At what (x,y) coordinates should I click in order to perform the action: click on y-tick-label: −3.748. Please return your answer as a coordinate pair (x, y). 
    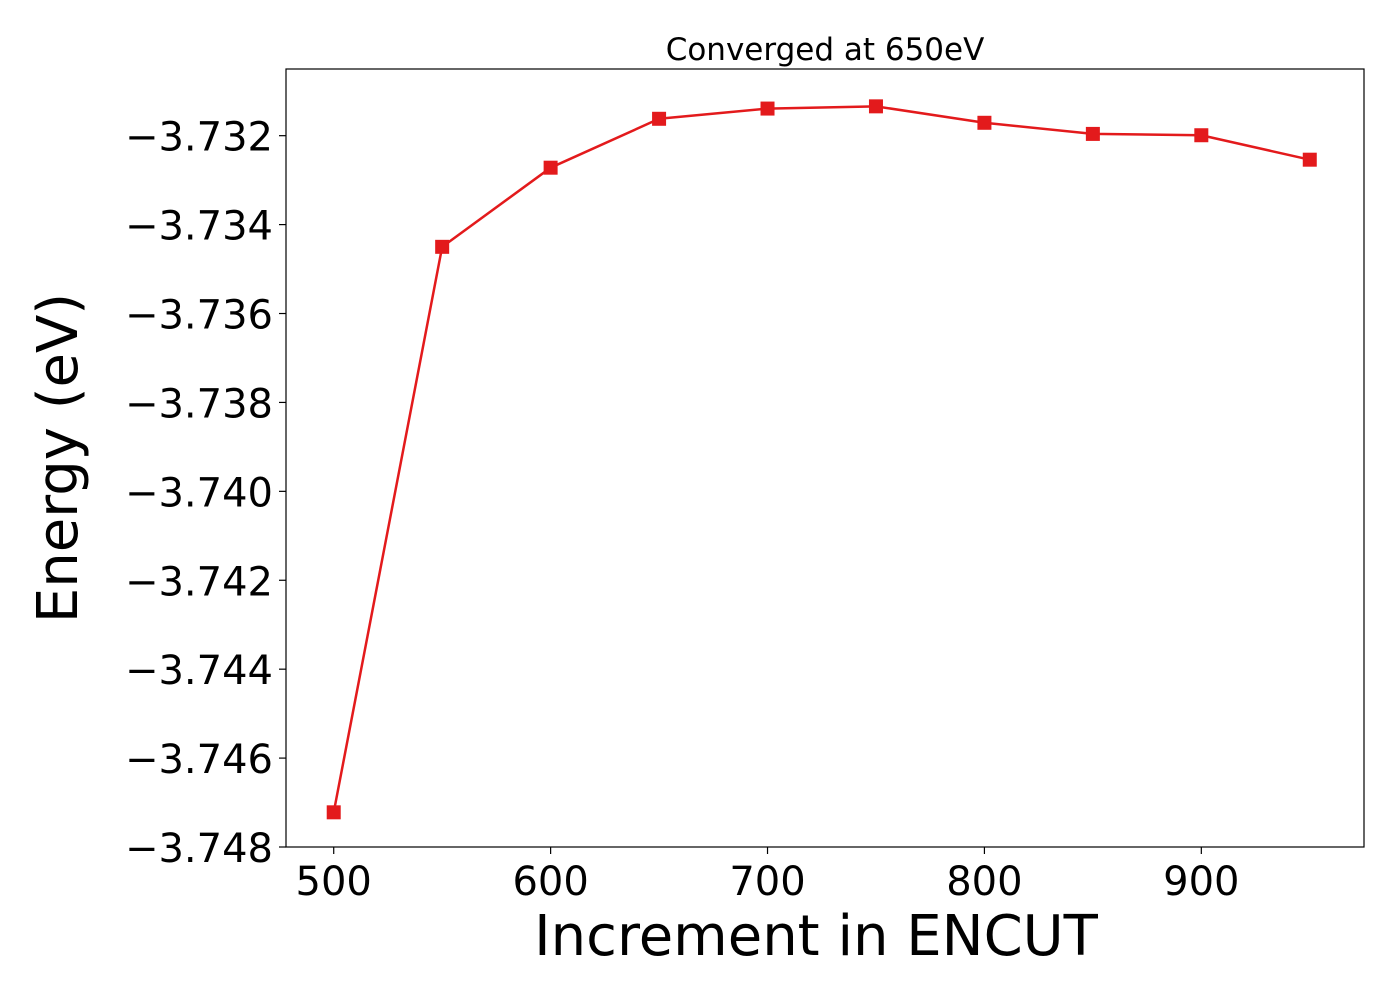
    Looking at the image, I should click on (199, 849).